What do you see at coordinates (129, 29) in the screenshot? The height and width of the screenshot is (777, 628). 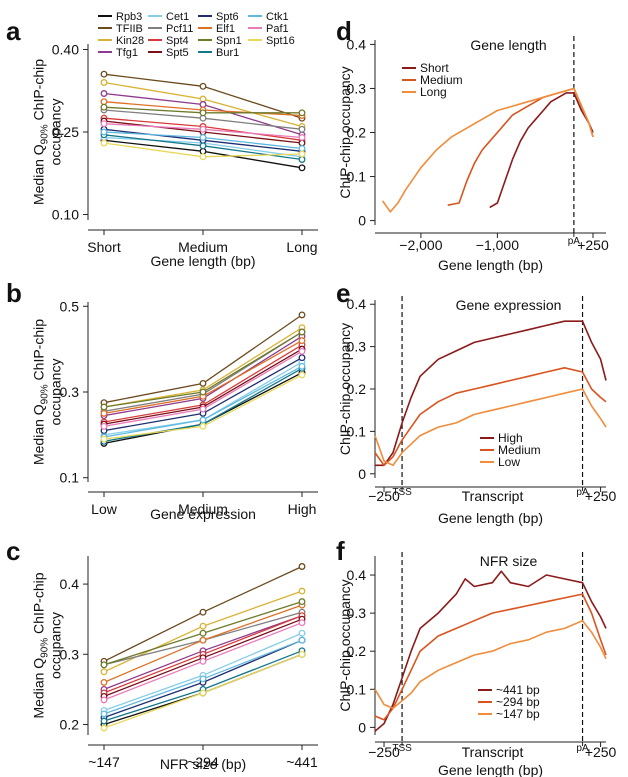 I see `legend-label: TFIIB` at bounding box center [129, 29].